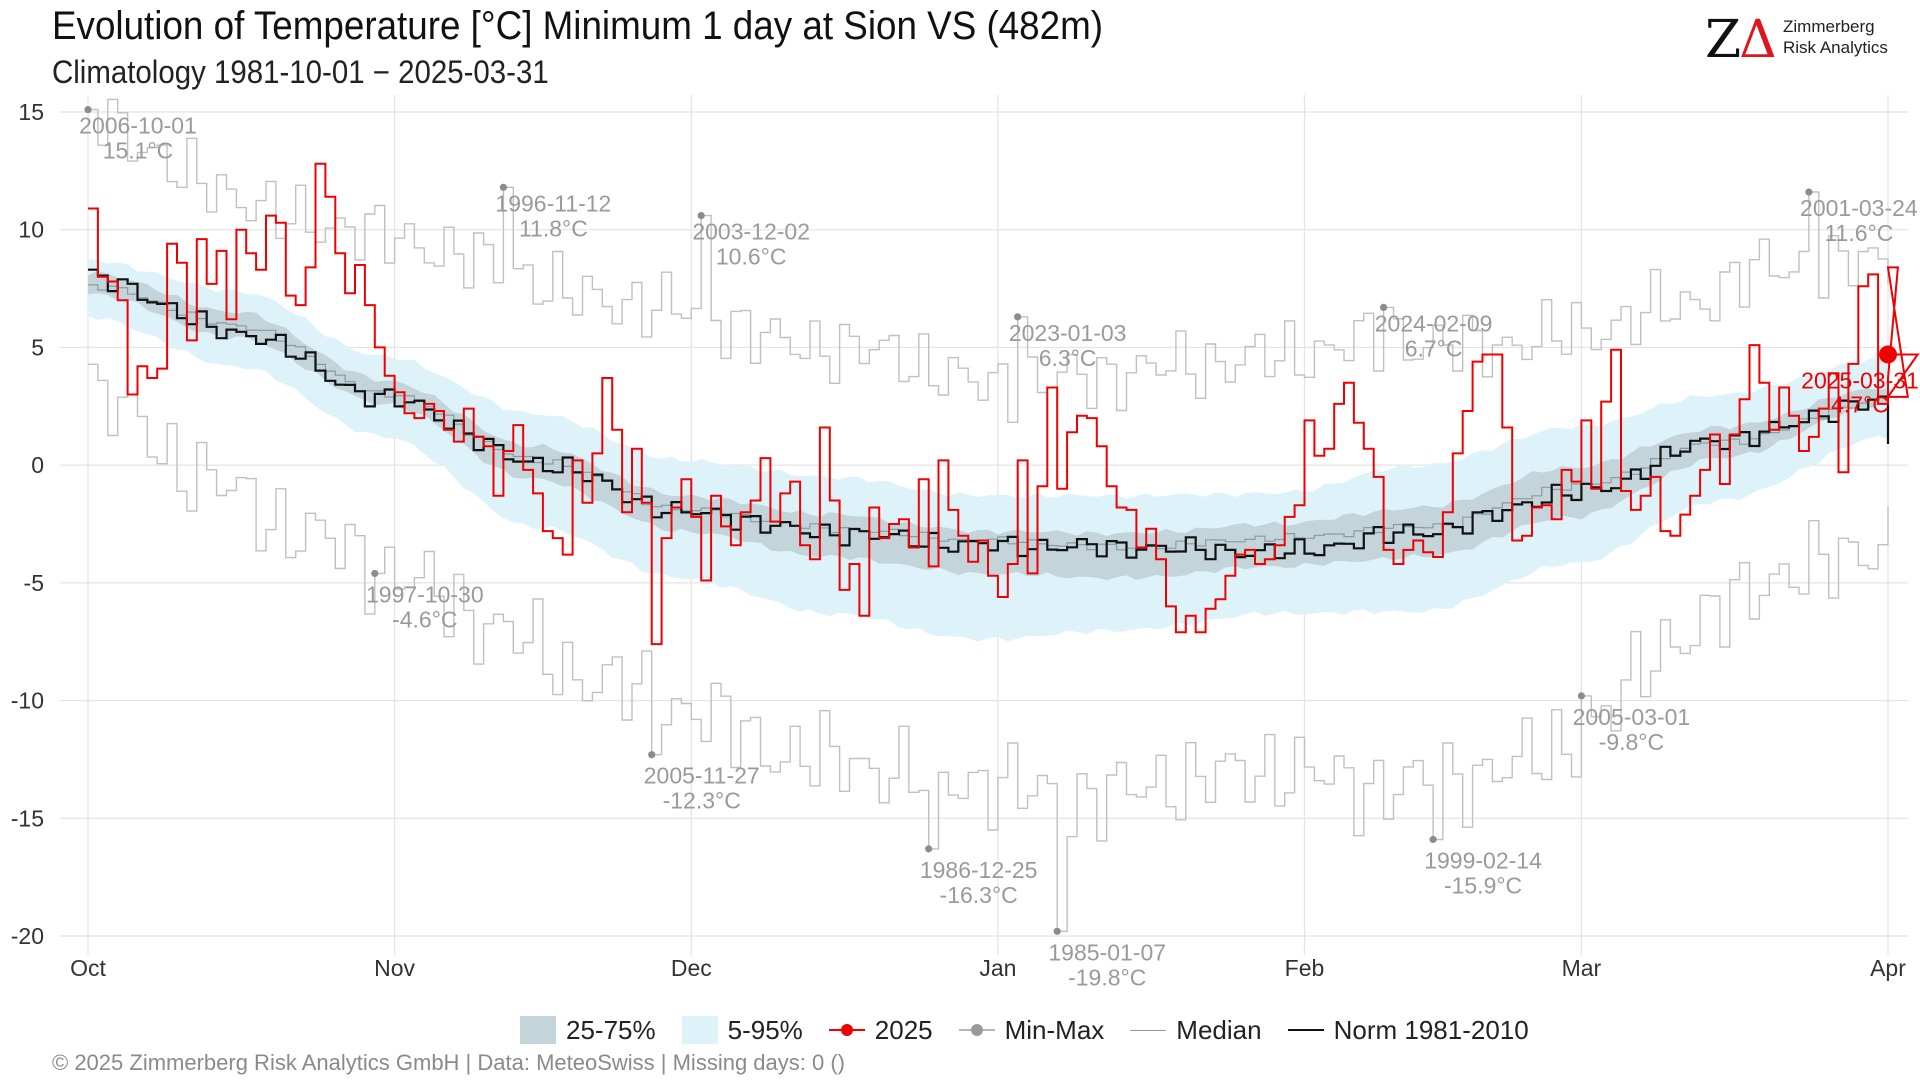 The image size is (1920, 1080). I want to click on extreme-value-label-0: 15.1°C, so click(138, 151).